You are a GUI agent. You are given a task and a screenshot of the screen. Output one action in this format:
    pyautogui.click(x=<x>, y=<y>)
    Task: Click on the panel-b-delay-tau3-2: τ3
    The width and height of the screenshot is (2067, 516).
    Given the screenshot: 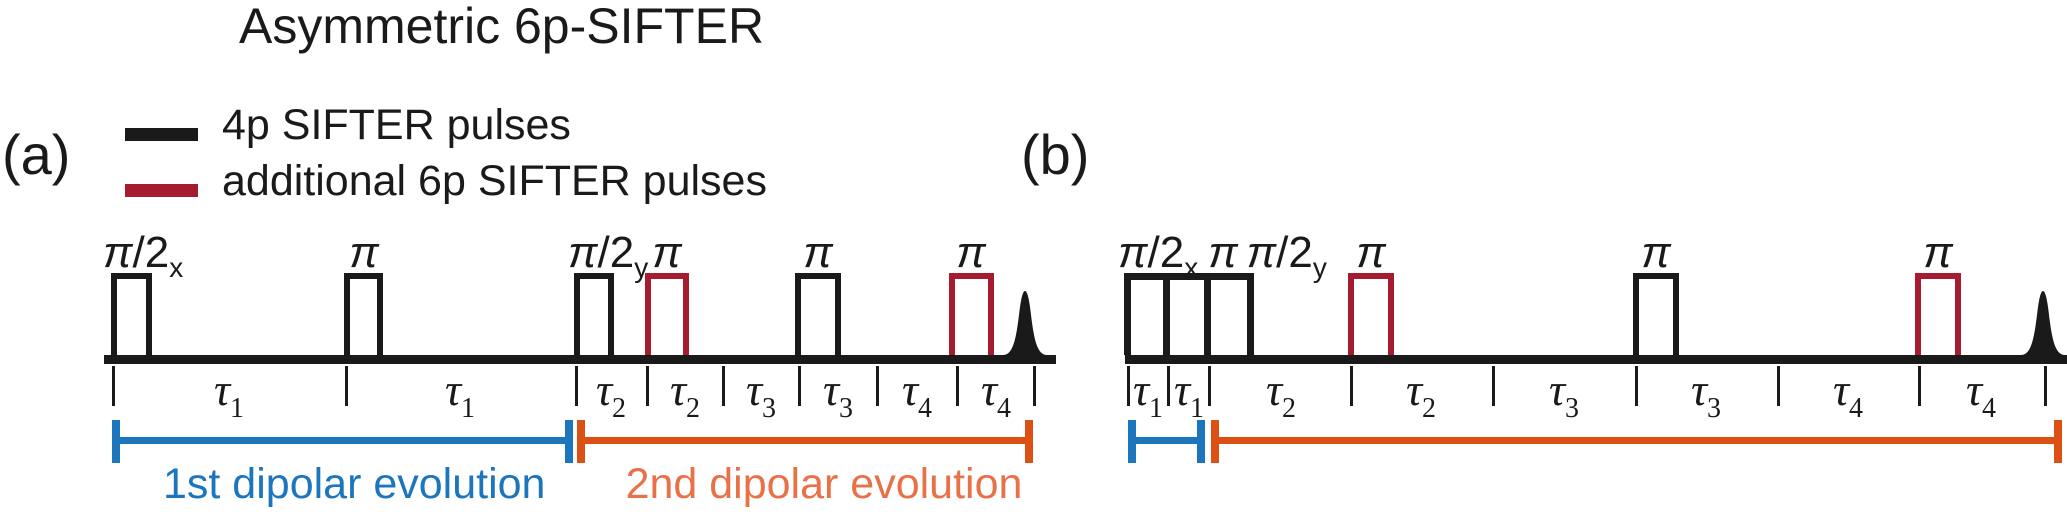 What is the action you would take?
    pyautogui.click(x=1706, y=394)
    